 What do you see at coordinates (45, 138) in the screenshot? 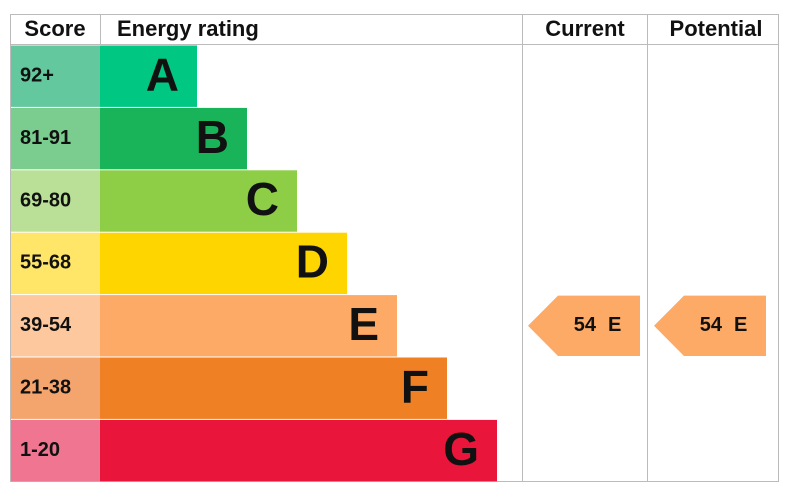
I see `score-label: 81-91` at bounding box center [45, 138].